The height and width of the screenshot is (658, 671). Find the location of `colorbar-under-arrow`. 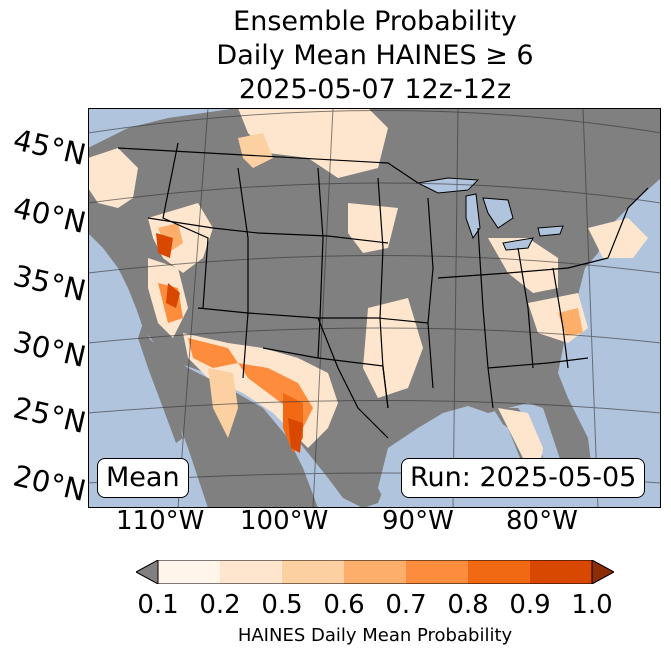

colorbar-under-arrow is located at coordinates (147, 572).